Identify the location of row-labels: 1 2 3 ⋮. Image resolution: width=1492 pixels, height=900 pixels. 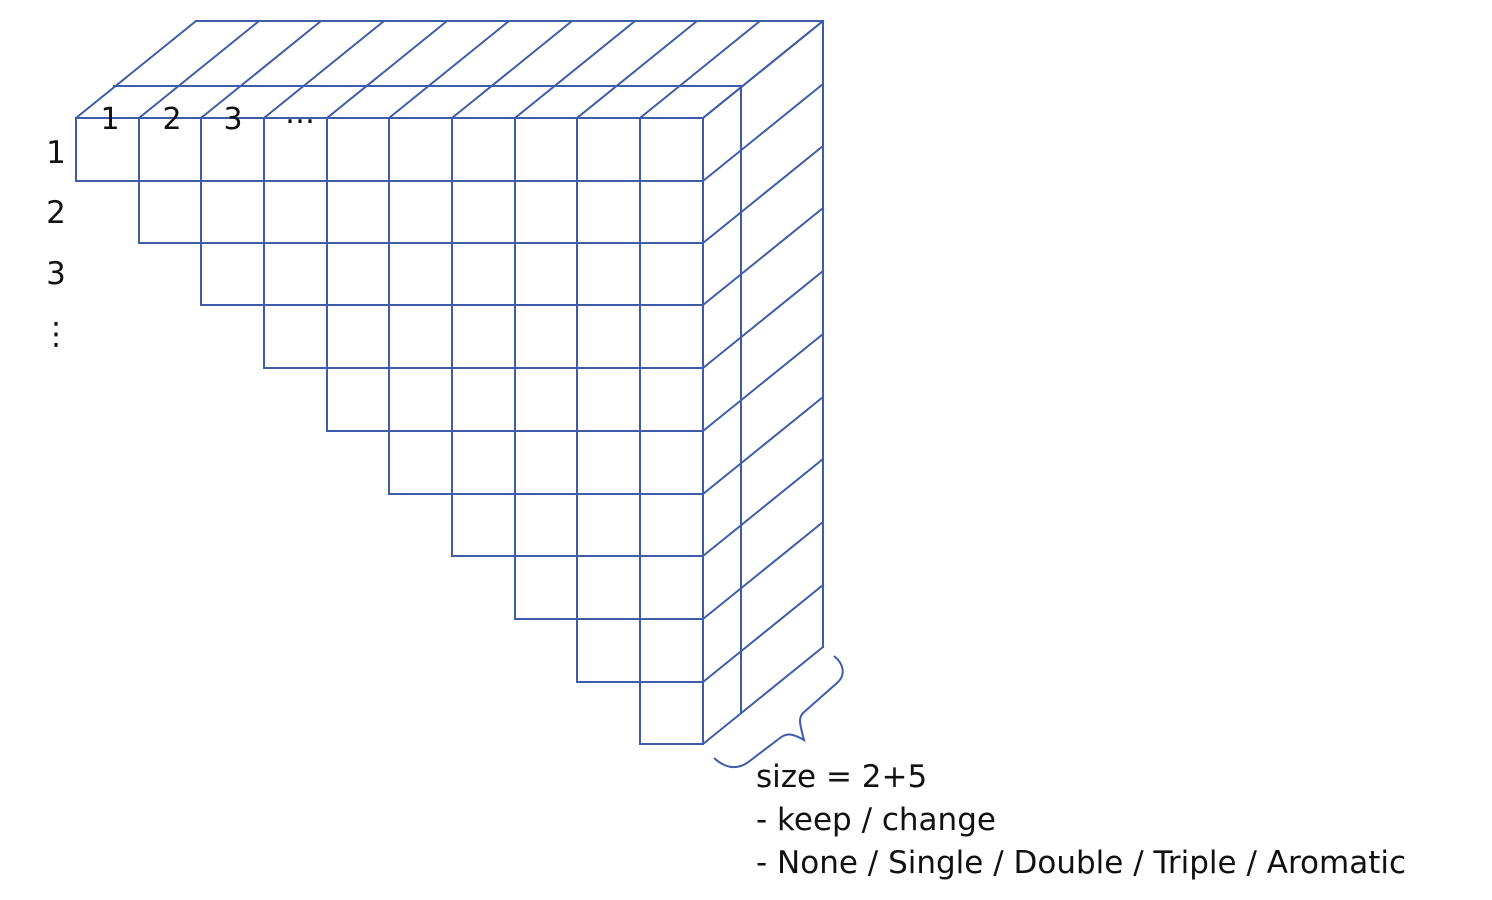
(56, 243).